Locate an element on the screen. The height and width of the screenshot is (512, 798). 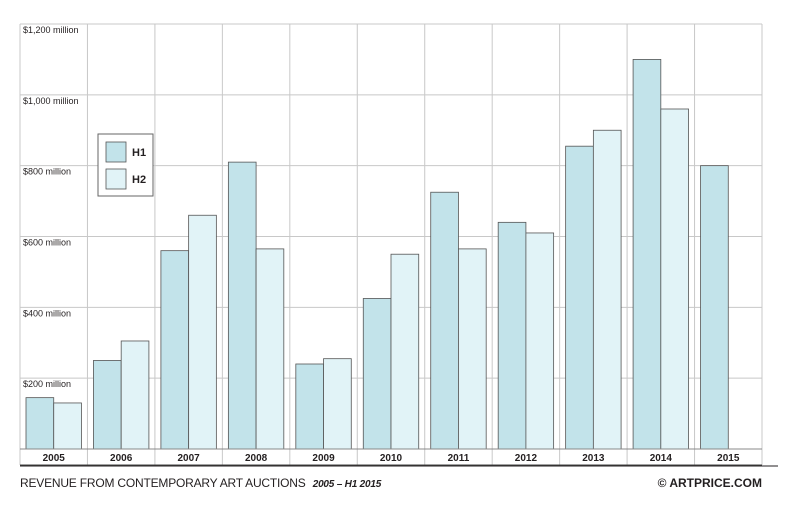
y-tick-label: $1,000 million is located at coordinates (51, 101).